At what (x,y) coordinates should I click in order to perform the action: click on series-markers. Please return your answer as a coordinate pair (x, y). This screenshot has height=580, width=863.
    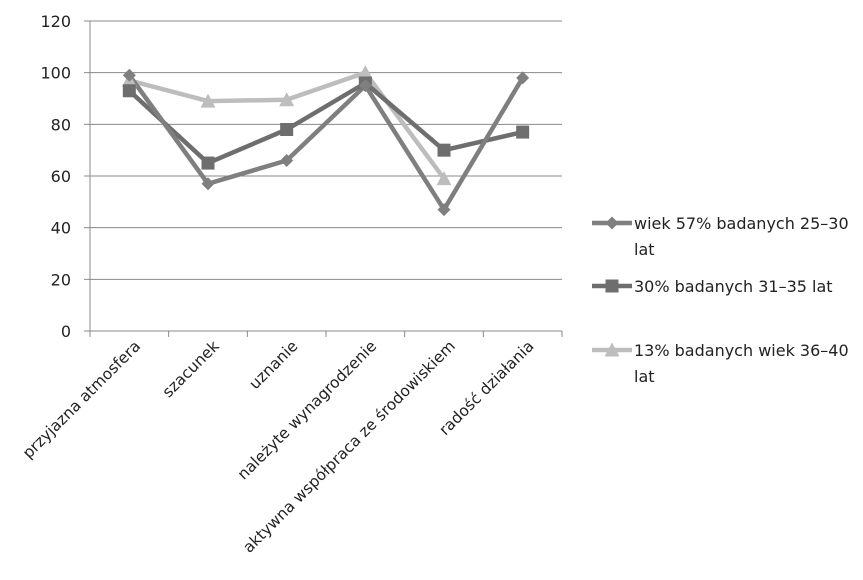
    Looking at the image, I should click on (325, 141).